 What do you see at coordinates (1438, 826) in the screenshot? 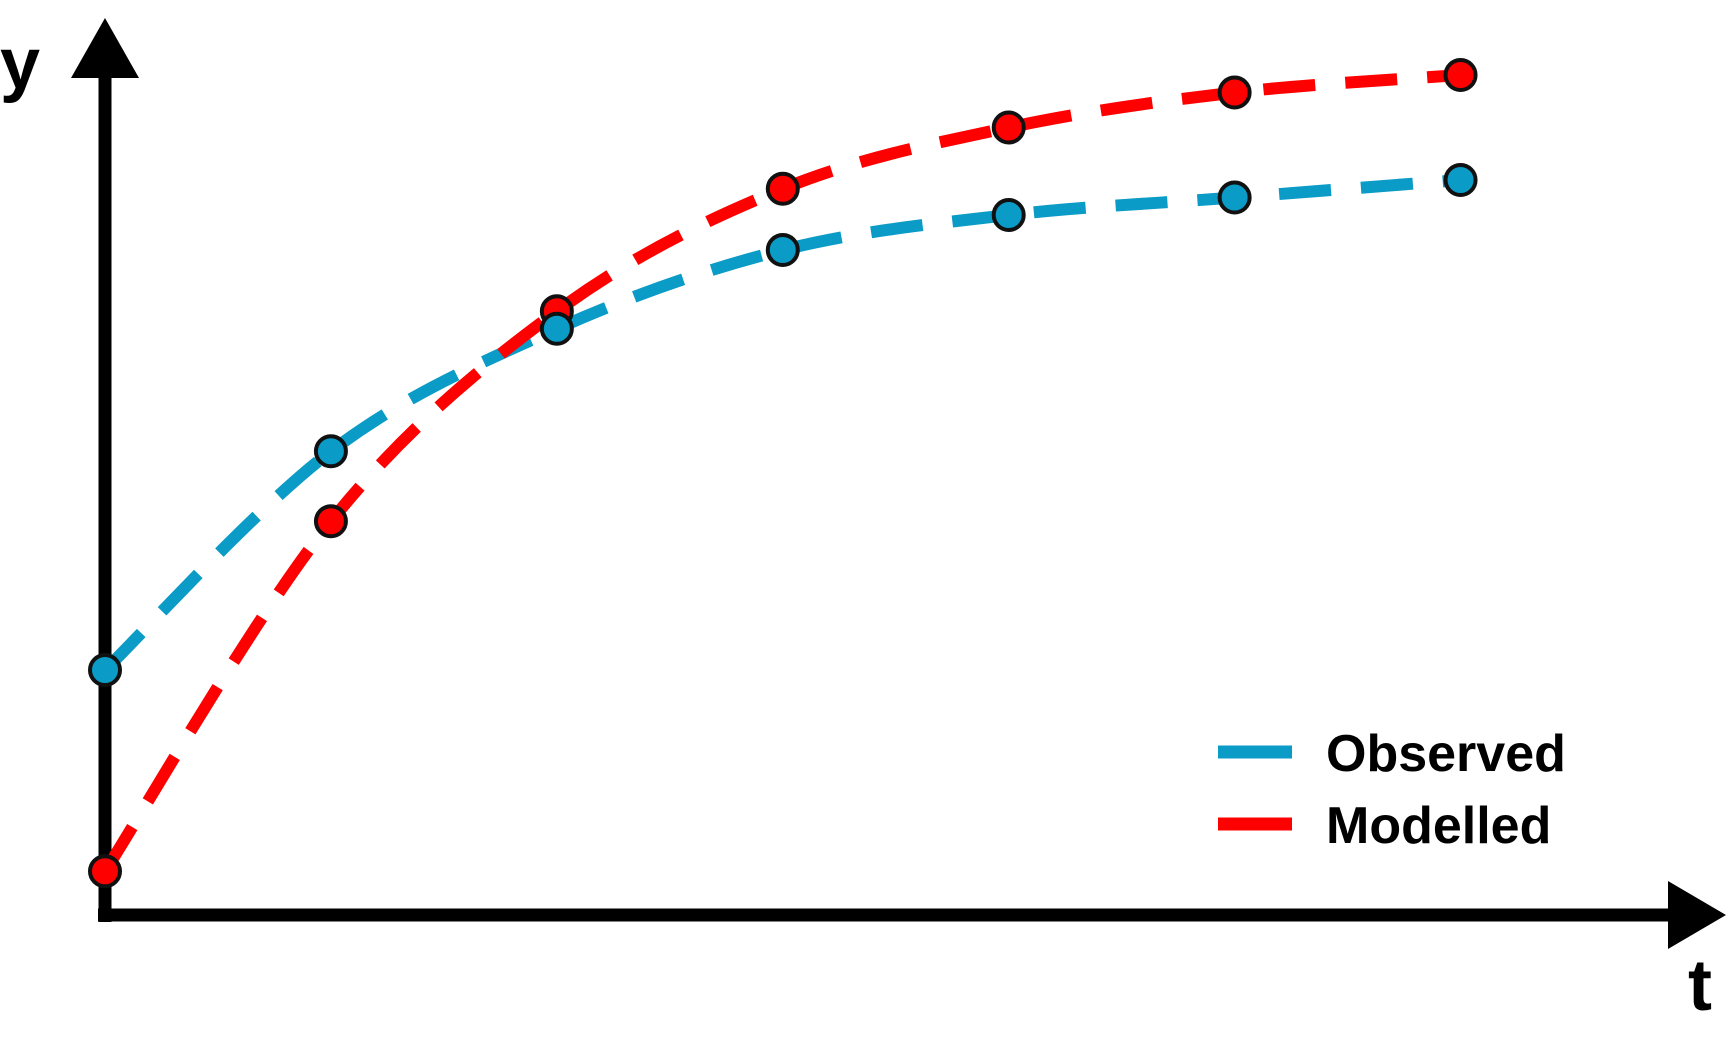
I see `legend-label-modelled: Modelled` at bounding box center [1438, 826].